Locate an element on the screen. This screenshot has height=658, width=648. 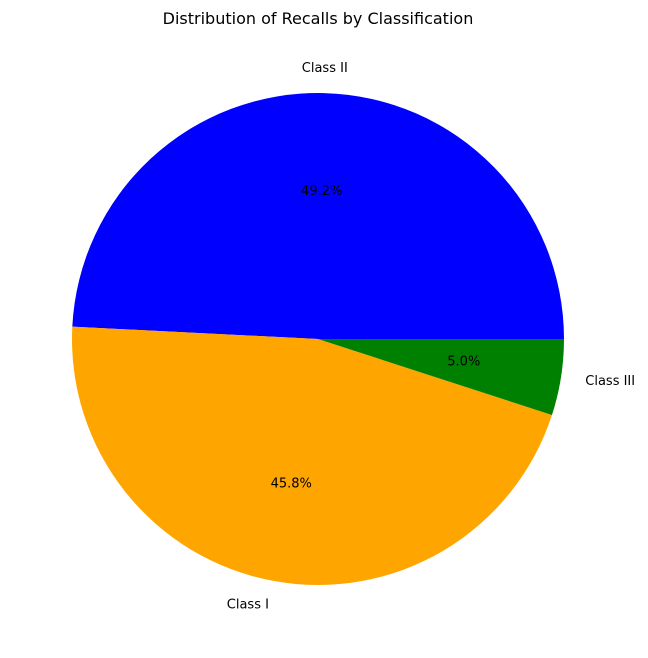
slice-percent-class-ii: 49.2% is located at coordinates (321, 191).